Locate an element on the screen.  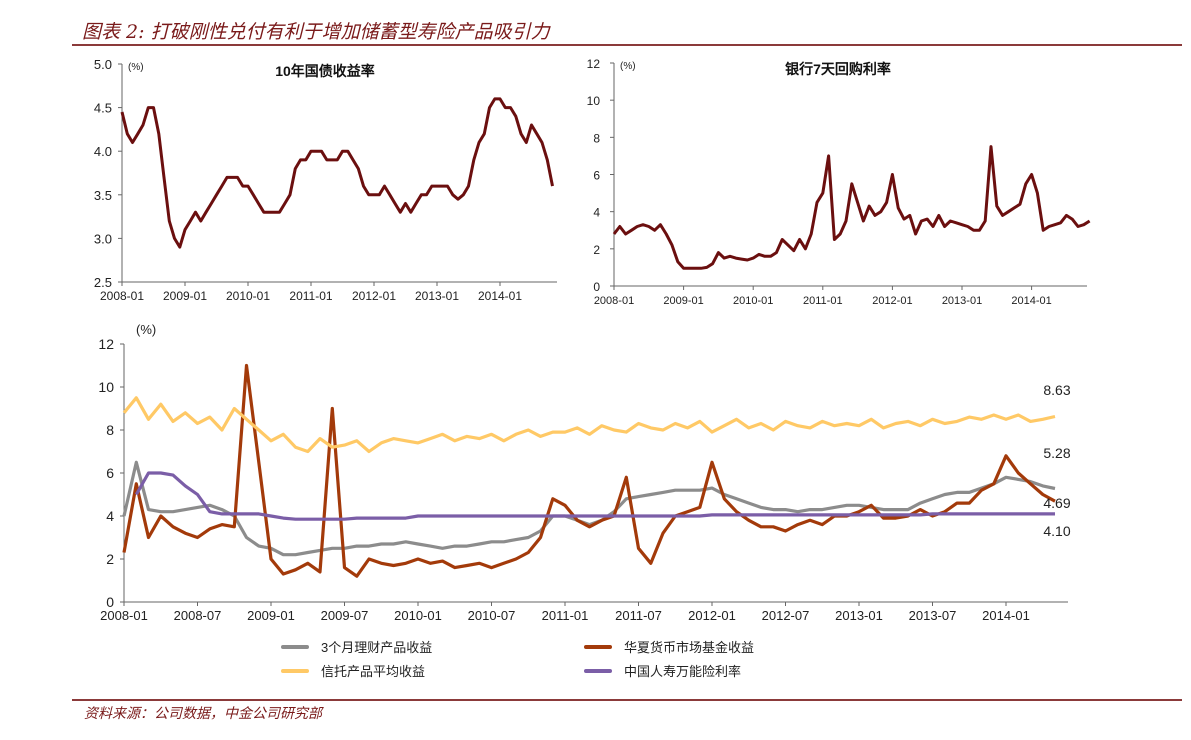
legend-label: 中国人寿万能险利率 is located at coordinates (683, 671).